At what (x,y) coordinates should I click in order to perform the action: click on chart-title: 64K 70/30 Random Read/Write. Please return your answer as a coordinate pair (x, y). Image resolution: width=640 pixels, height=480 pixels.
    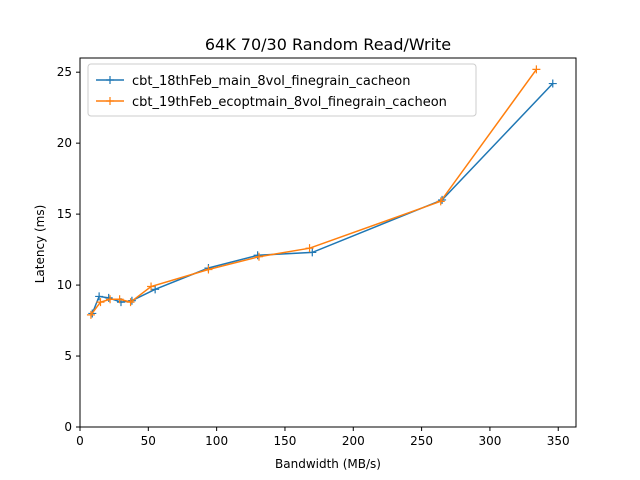
    Looking at the image, I should click on (328, 44).